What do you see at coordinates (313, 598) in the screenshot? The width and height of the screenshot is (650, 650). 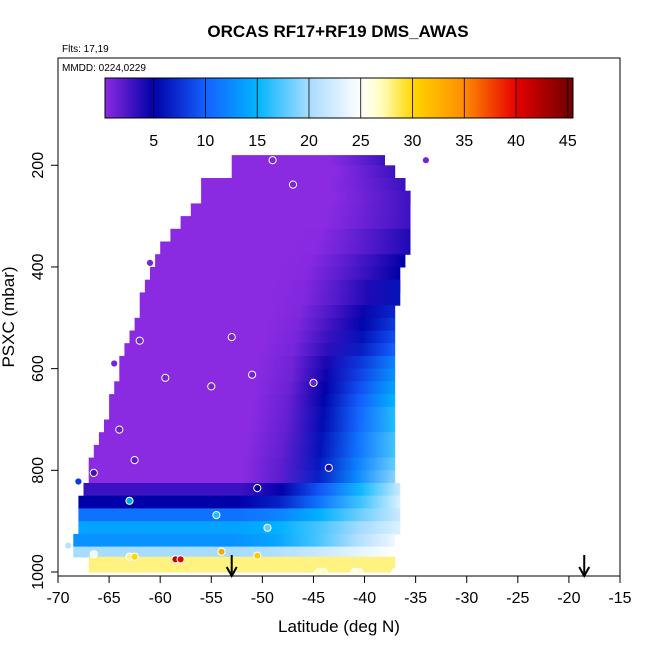 I see `x-tick-label: -45` at bounding box center [313, 598].